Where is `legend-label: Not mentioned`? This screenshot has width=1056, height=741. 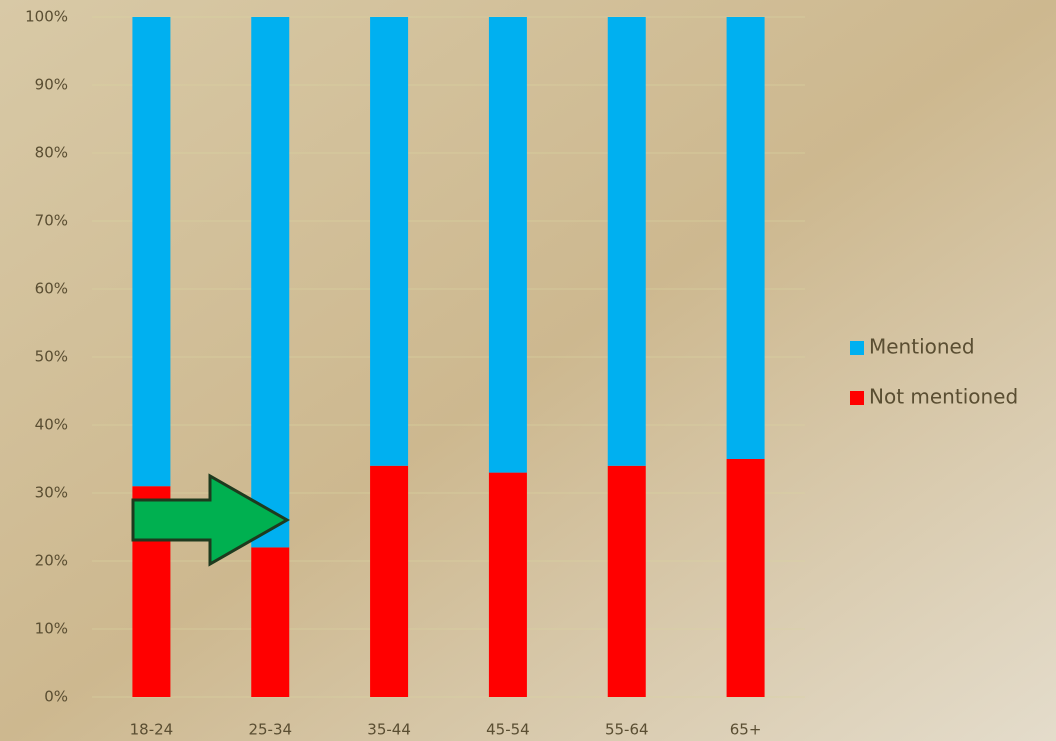 legend-label: Not mentioned is located at coordinates (943, 397).